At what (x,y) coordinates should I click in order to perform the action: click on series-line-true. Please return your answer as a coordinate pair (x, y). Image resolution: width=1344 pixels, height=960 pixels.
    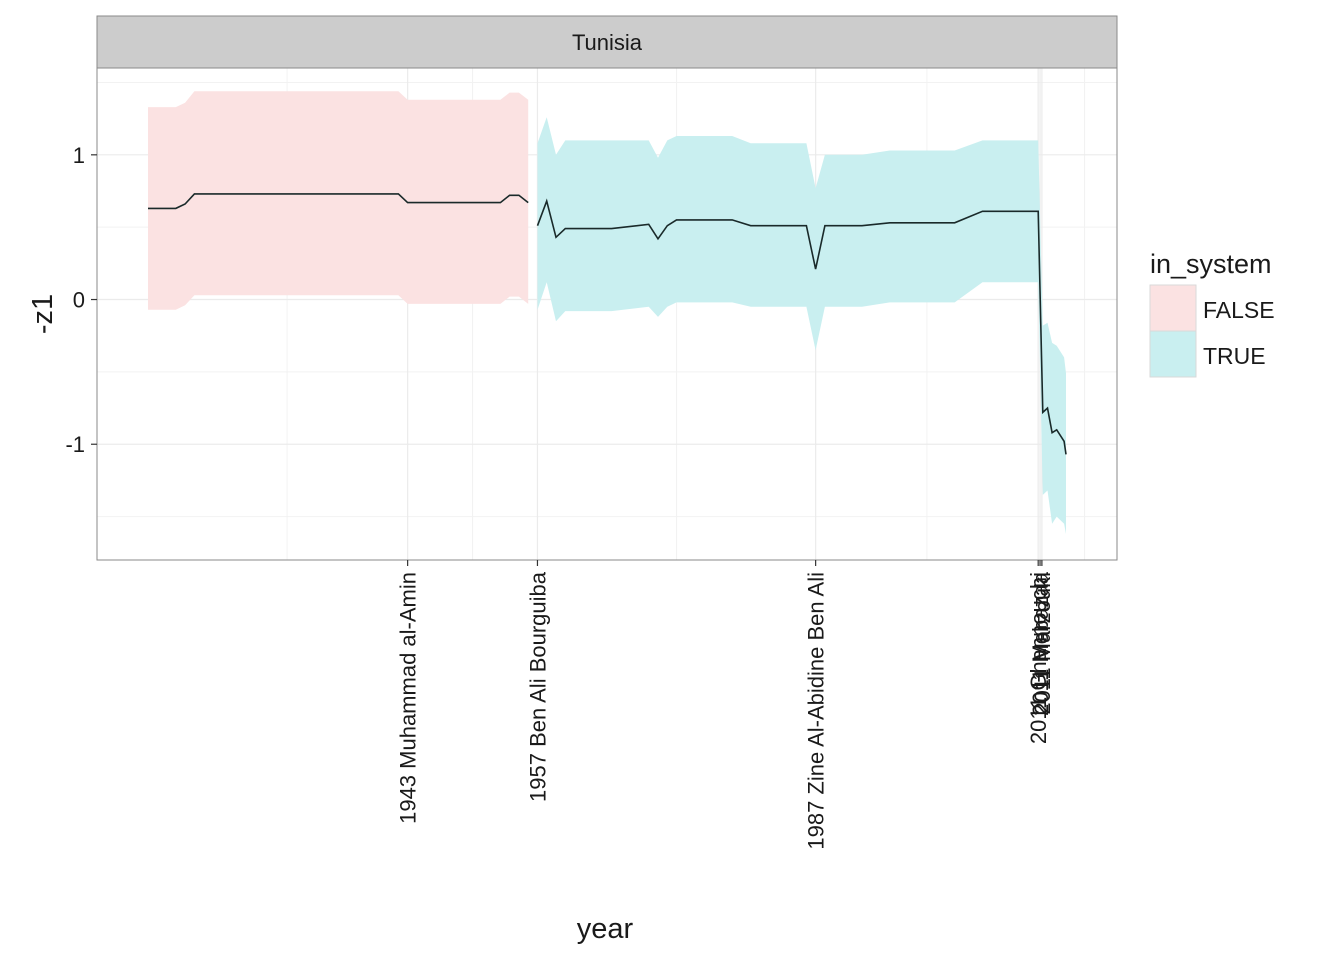
    Looking at the image, I should click on (801, 326).